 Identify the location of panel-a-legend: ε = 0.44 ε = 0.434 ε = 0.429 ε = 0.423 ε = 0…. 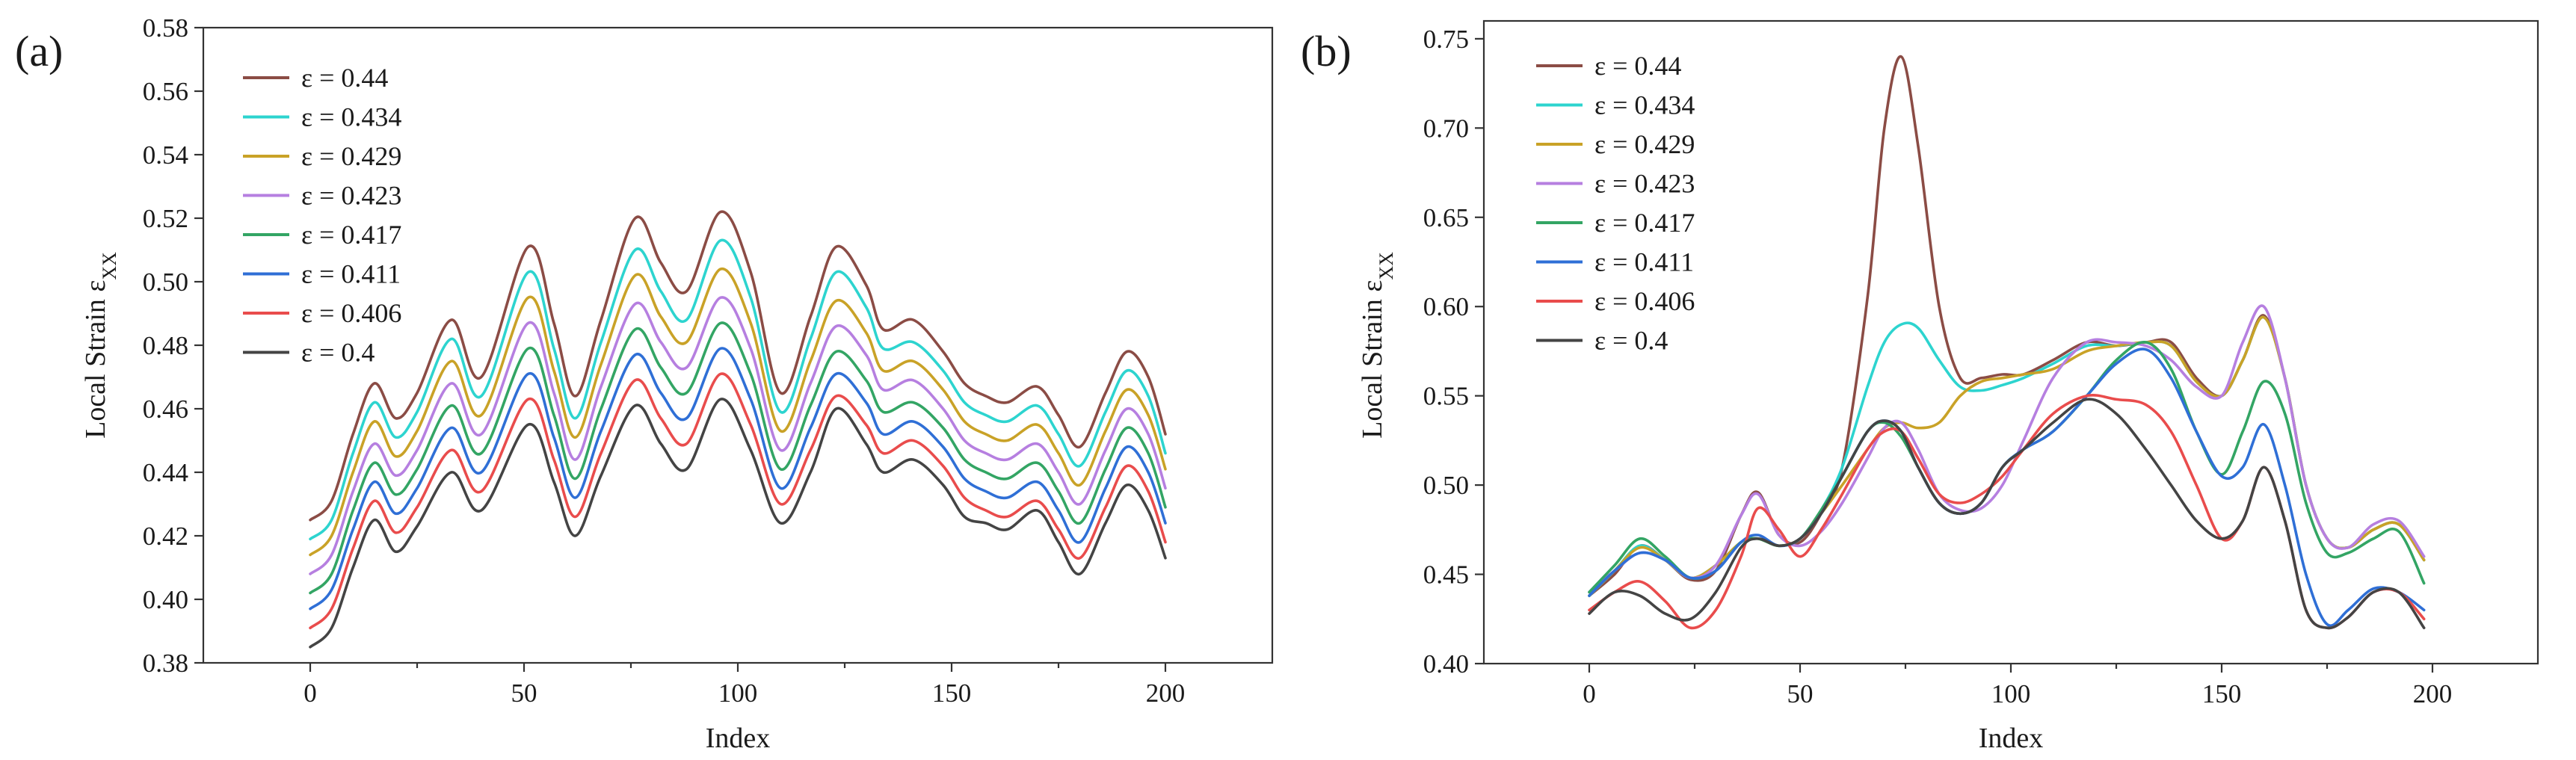
(322, 215).